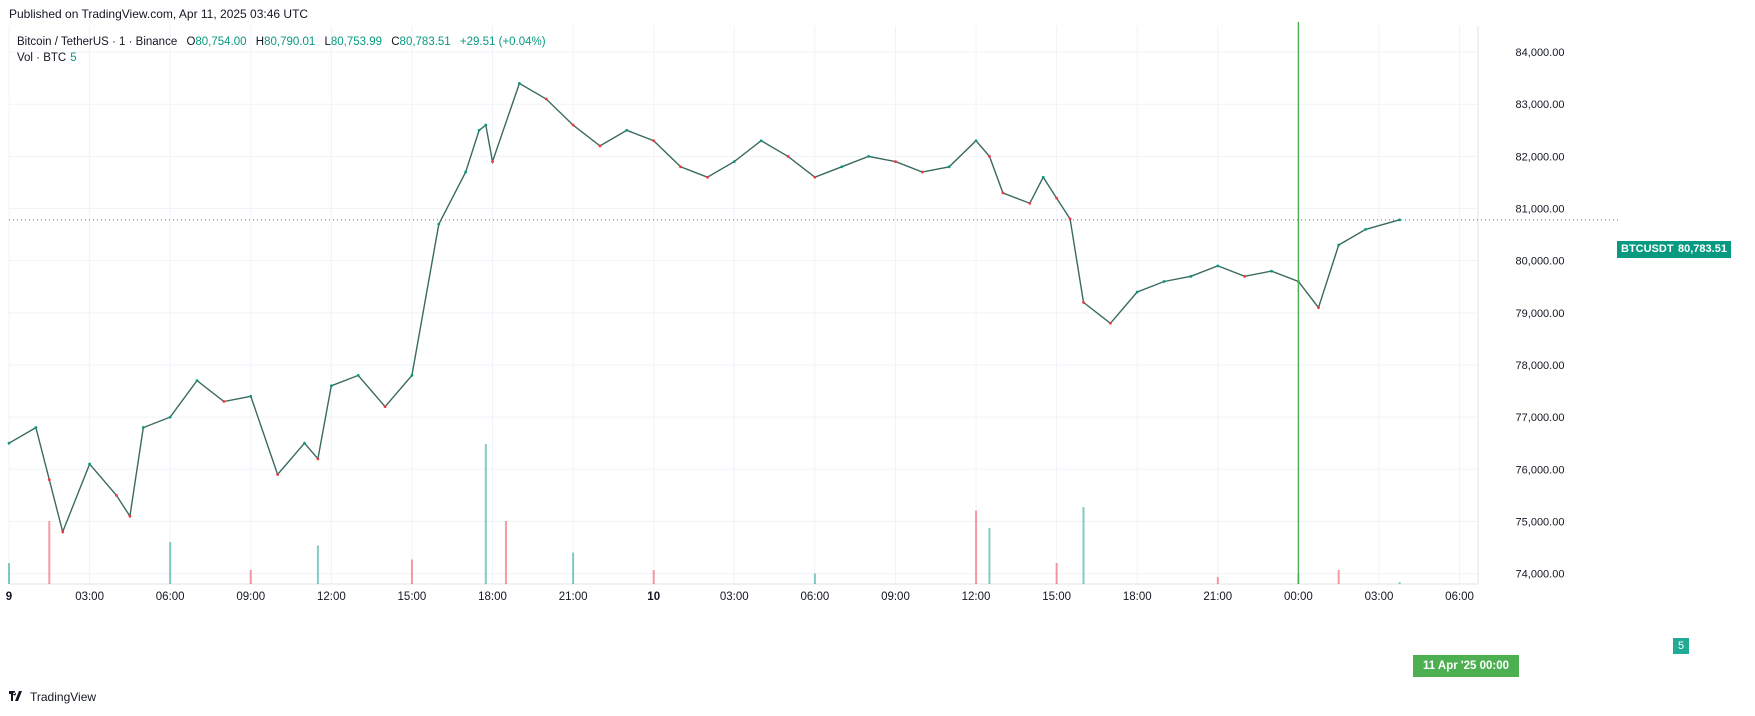  Describe the element at coordinates (1540, 157) in the screenshot. I see `y-tick-label: 82,000.00` at that location.